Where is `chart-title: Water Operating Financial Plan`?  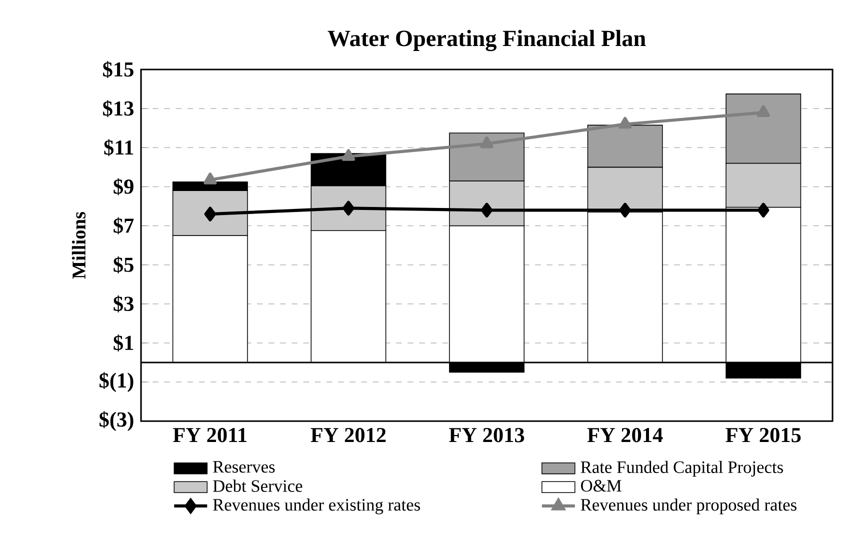 chart-title: Water Operating Financial Plan is located at coordinates (487, 41).